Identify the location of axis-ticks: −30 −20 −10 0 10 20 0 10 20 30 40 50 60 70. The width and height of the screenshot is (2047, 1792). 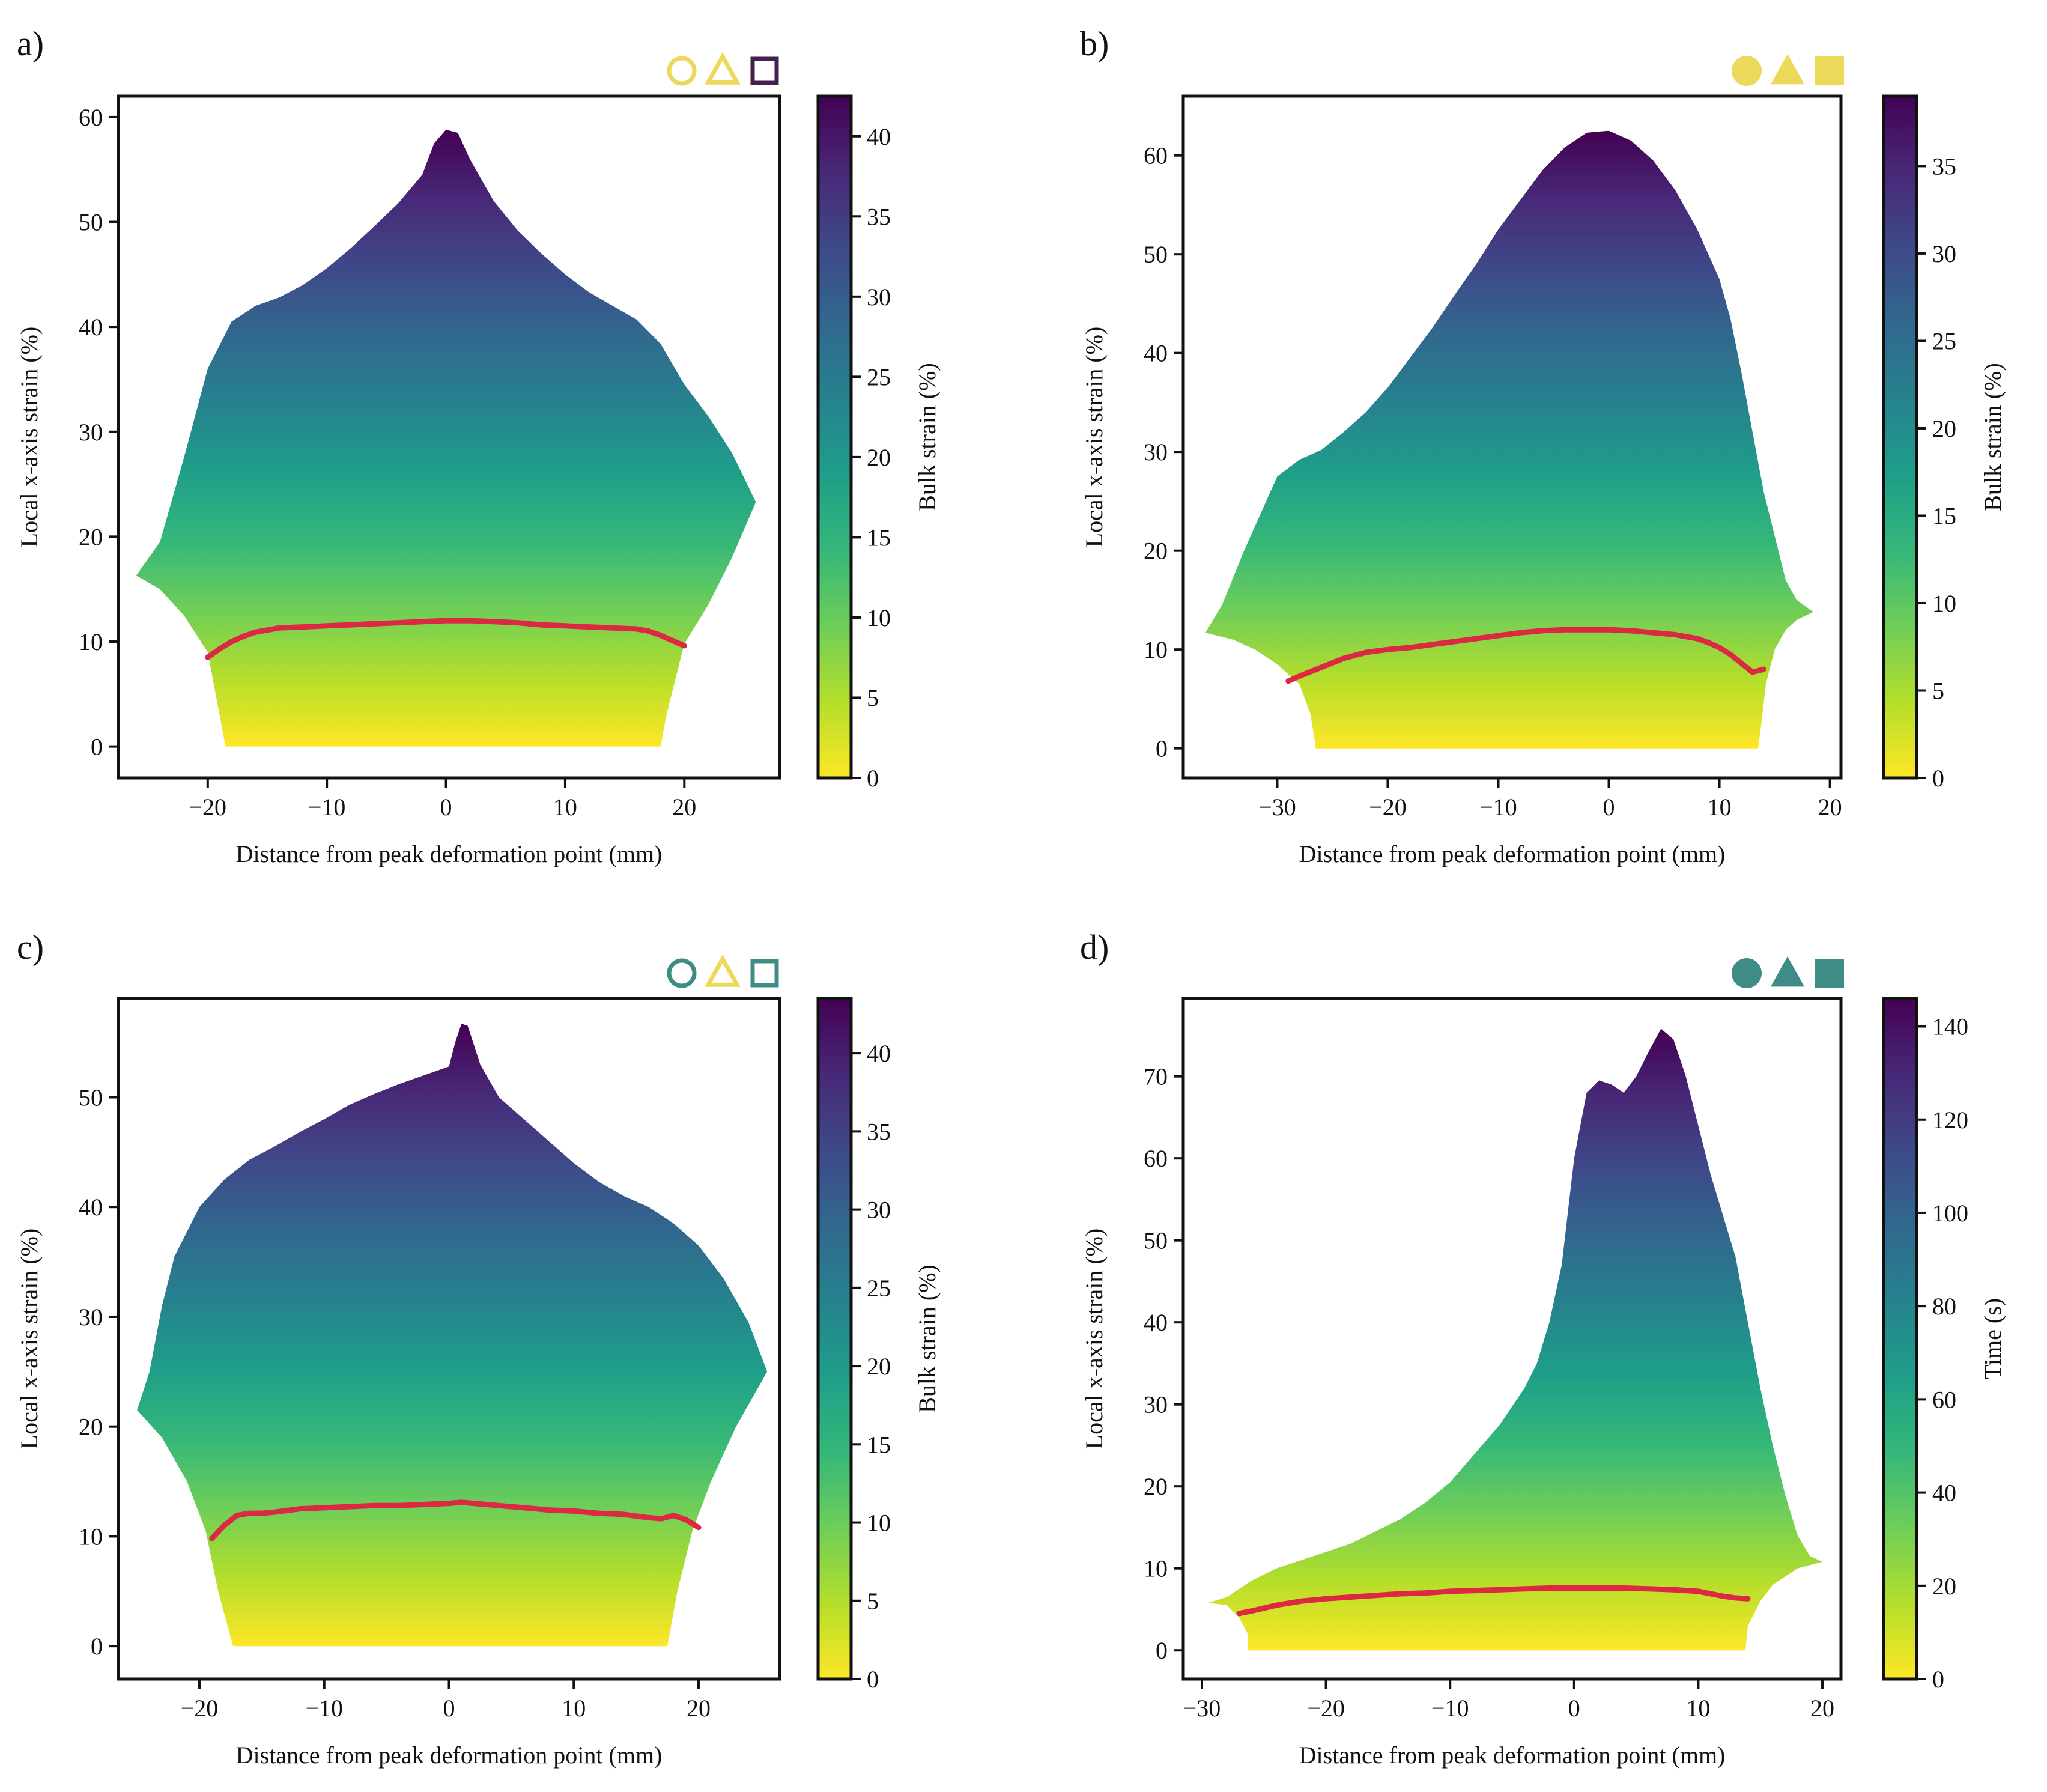
(1489, 1392).